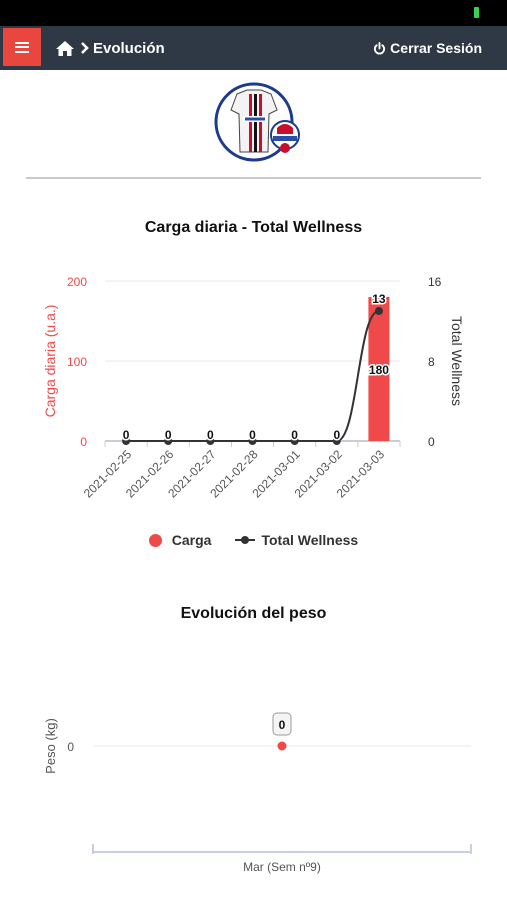 The height and width of the screenshot is (900, 507). What do you see at coordinates (436, 48) in the screenshot?
I see `logout-label: Cerrar Sesión` at bounding box center [436, 48].